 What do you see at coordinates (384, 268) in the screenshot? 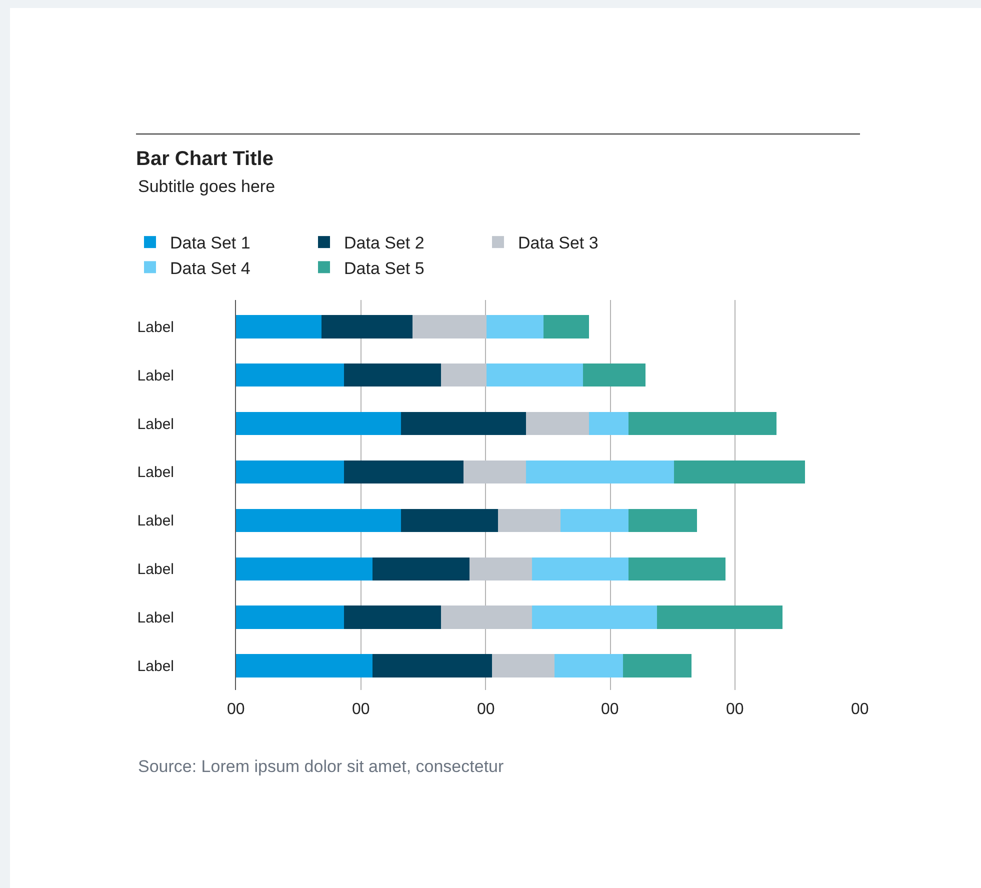
I see `legend-label: Data Set 5` at bounding box center [384, 268].